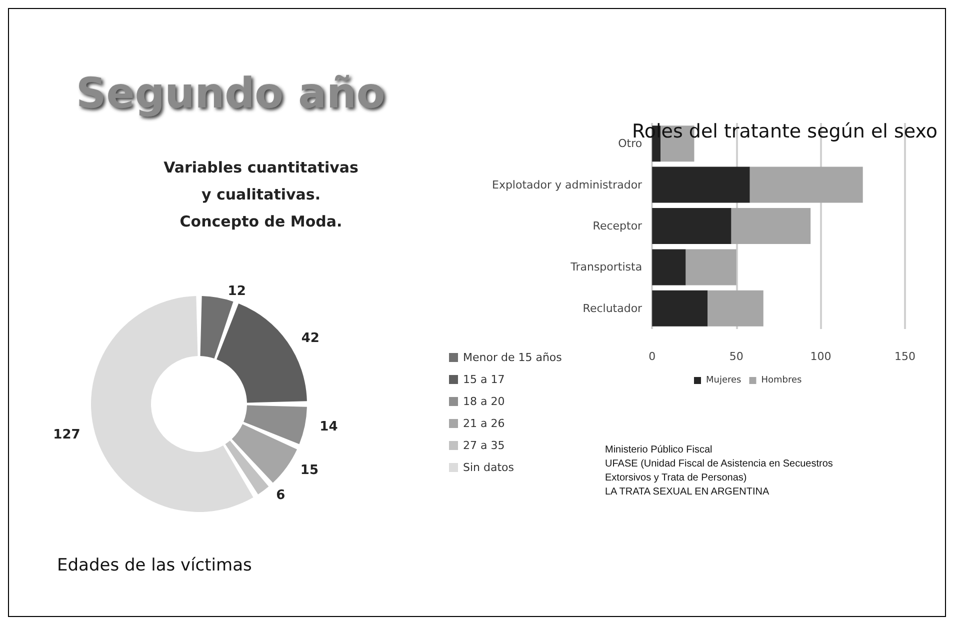 This screenshot has width=954, height=625. What do you see at coordinates (617, 226) in the screenshot?
I see `y-tick-label: Receptor` at bounding box center [617, 226].